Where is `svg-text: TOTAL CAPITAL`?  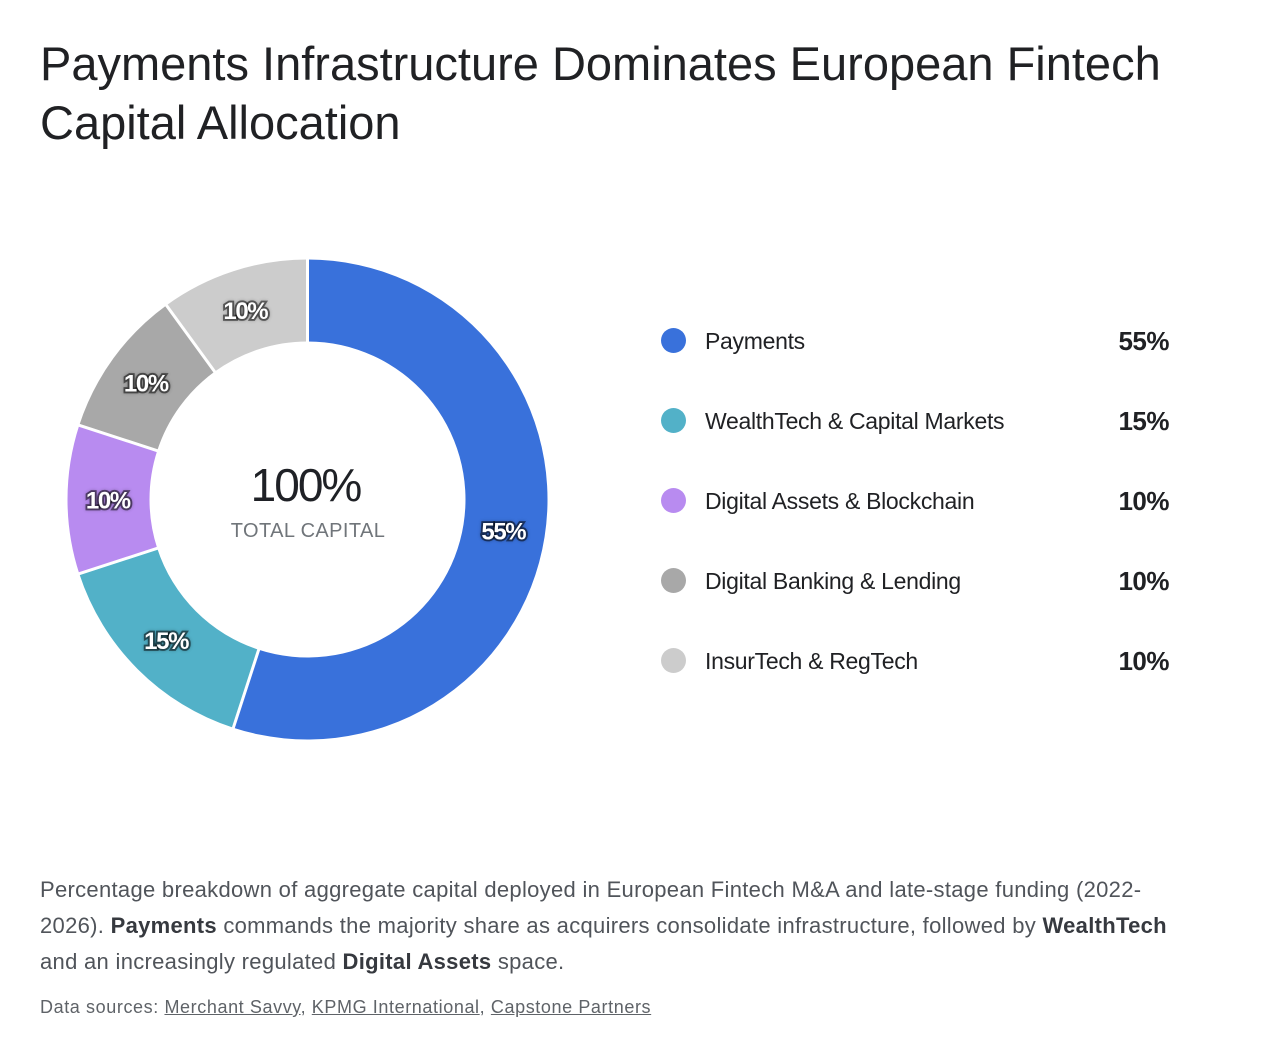 svg-text: TOTAL CAPITAL is located at coordinates (308, 531).